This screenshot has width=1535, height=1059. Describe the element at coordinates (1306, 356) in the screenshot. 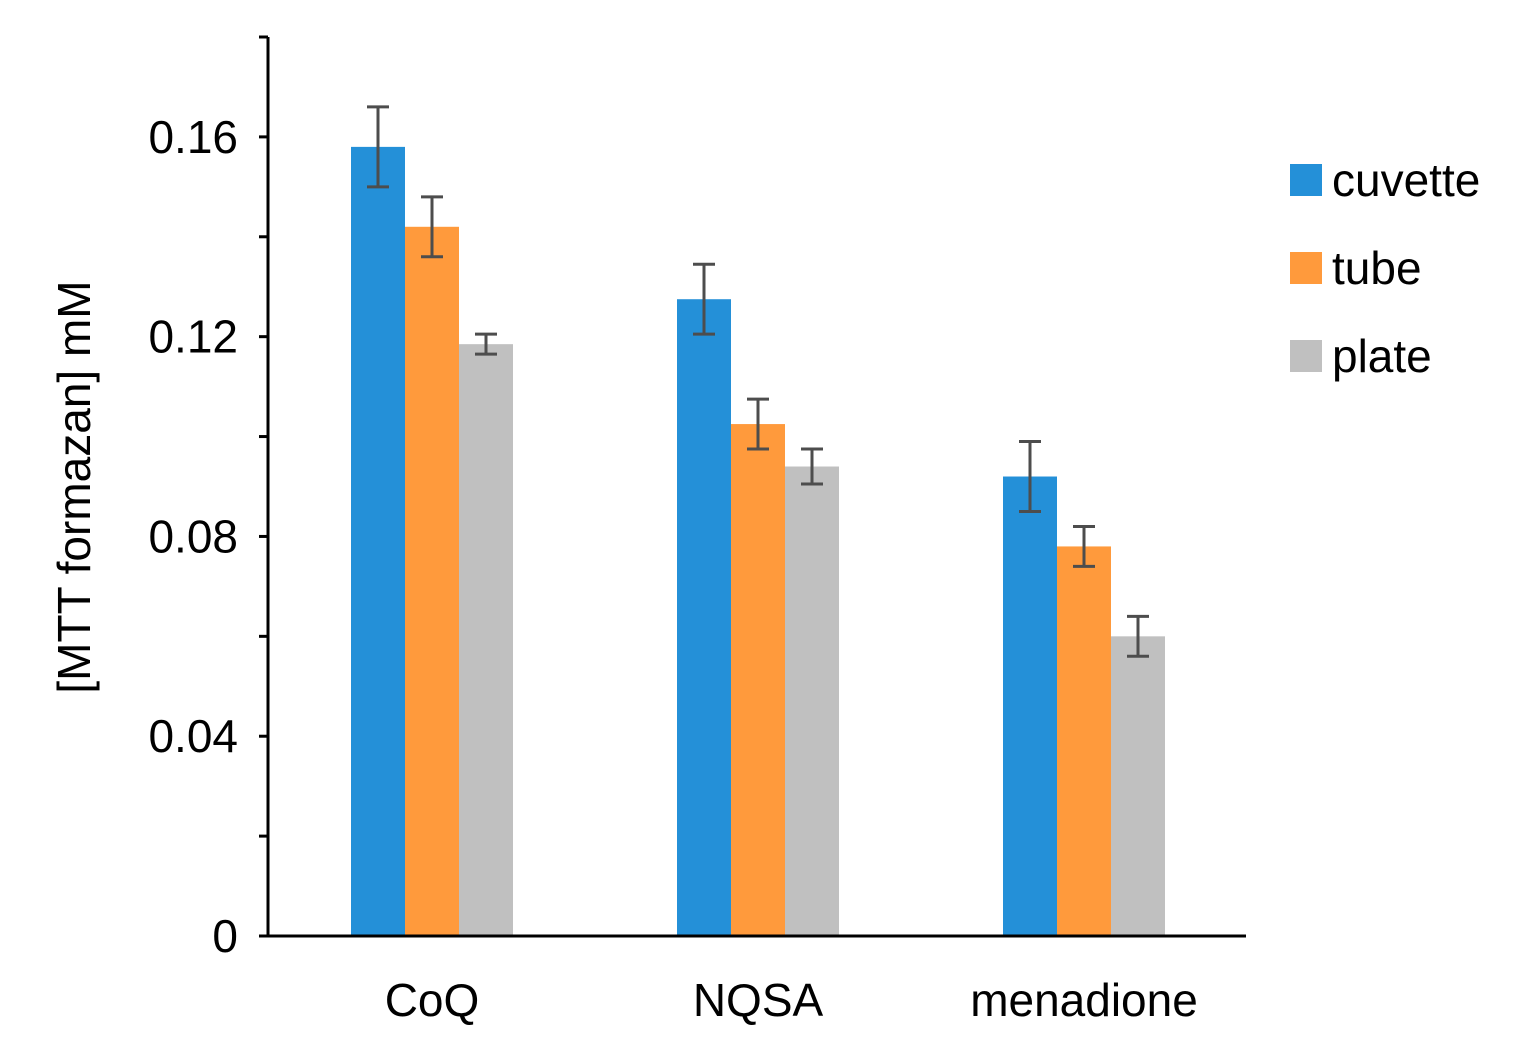

I see `legend-swatch-plate` at that location.